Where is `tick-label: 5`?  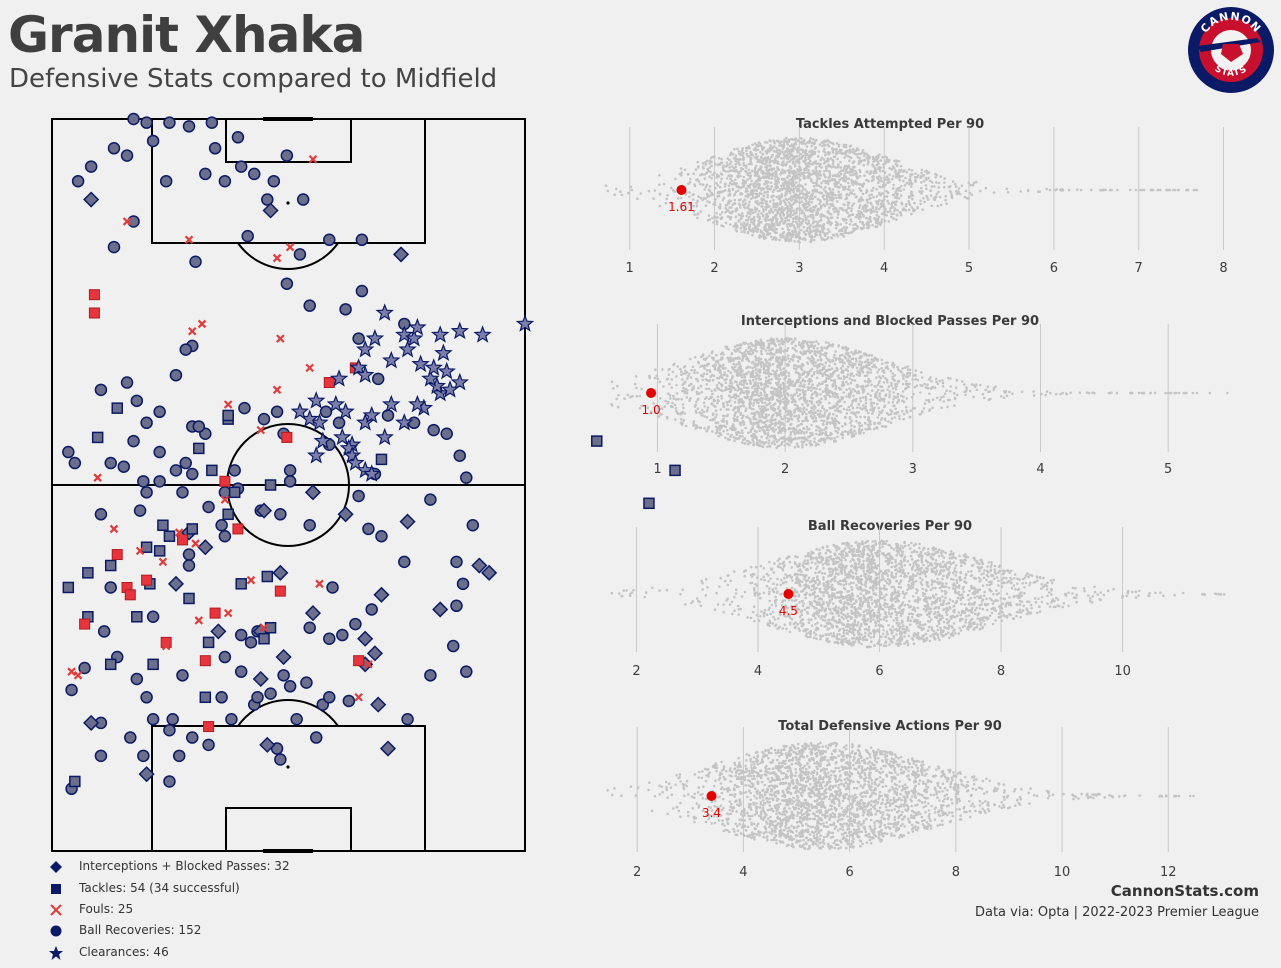 tick-label: 5 is located at coordinates (969, 268).